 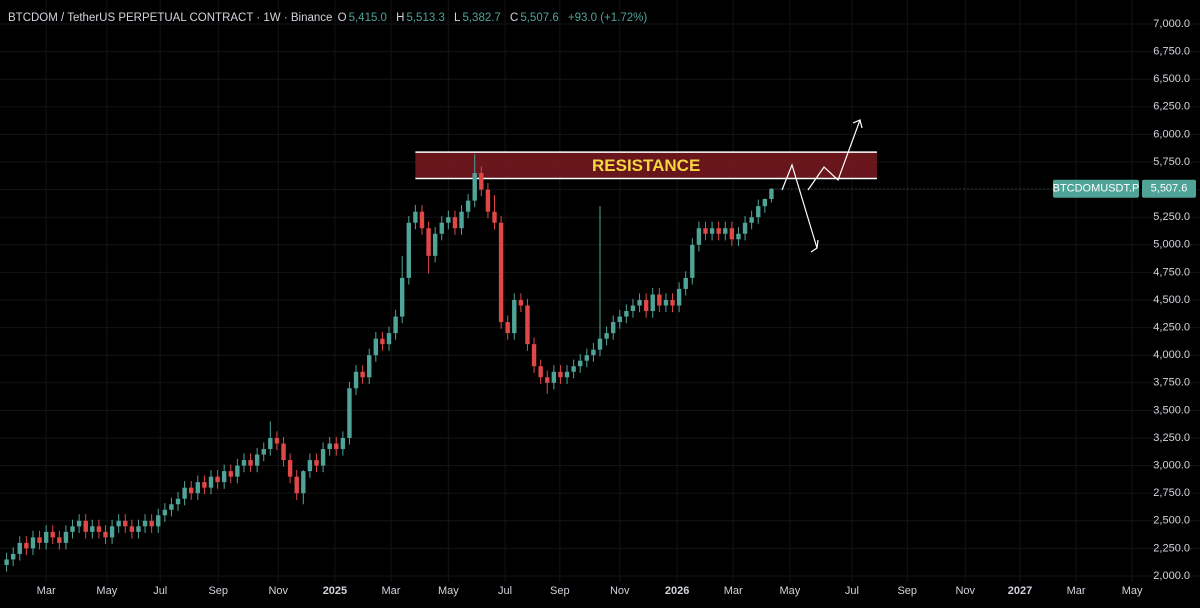 I want to click on y-tick-label: 6,250.0, so click(x=1171, y=107).